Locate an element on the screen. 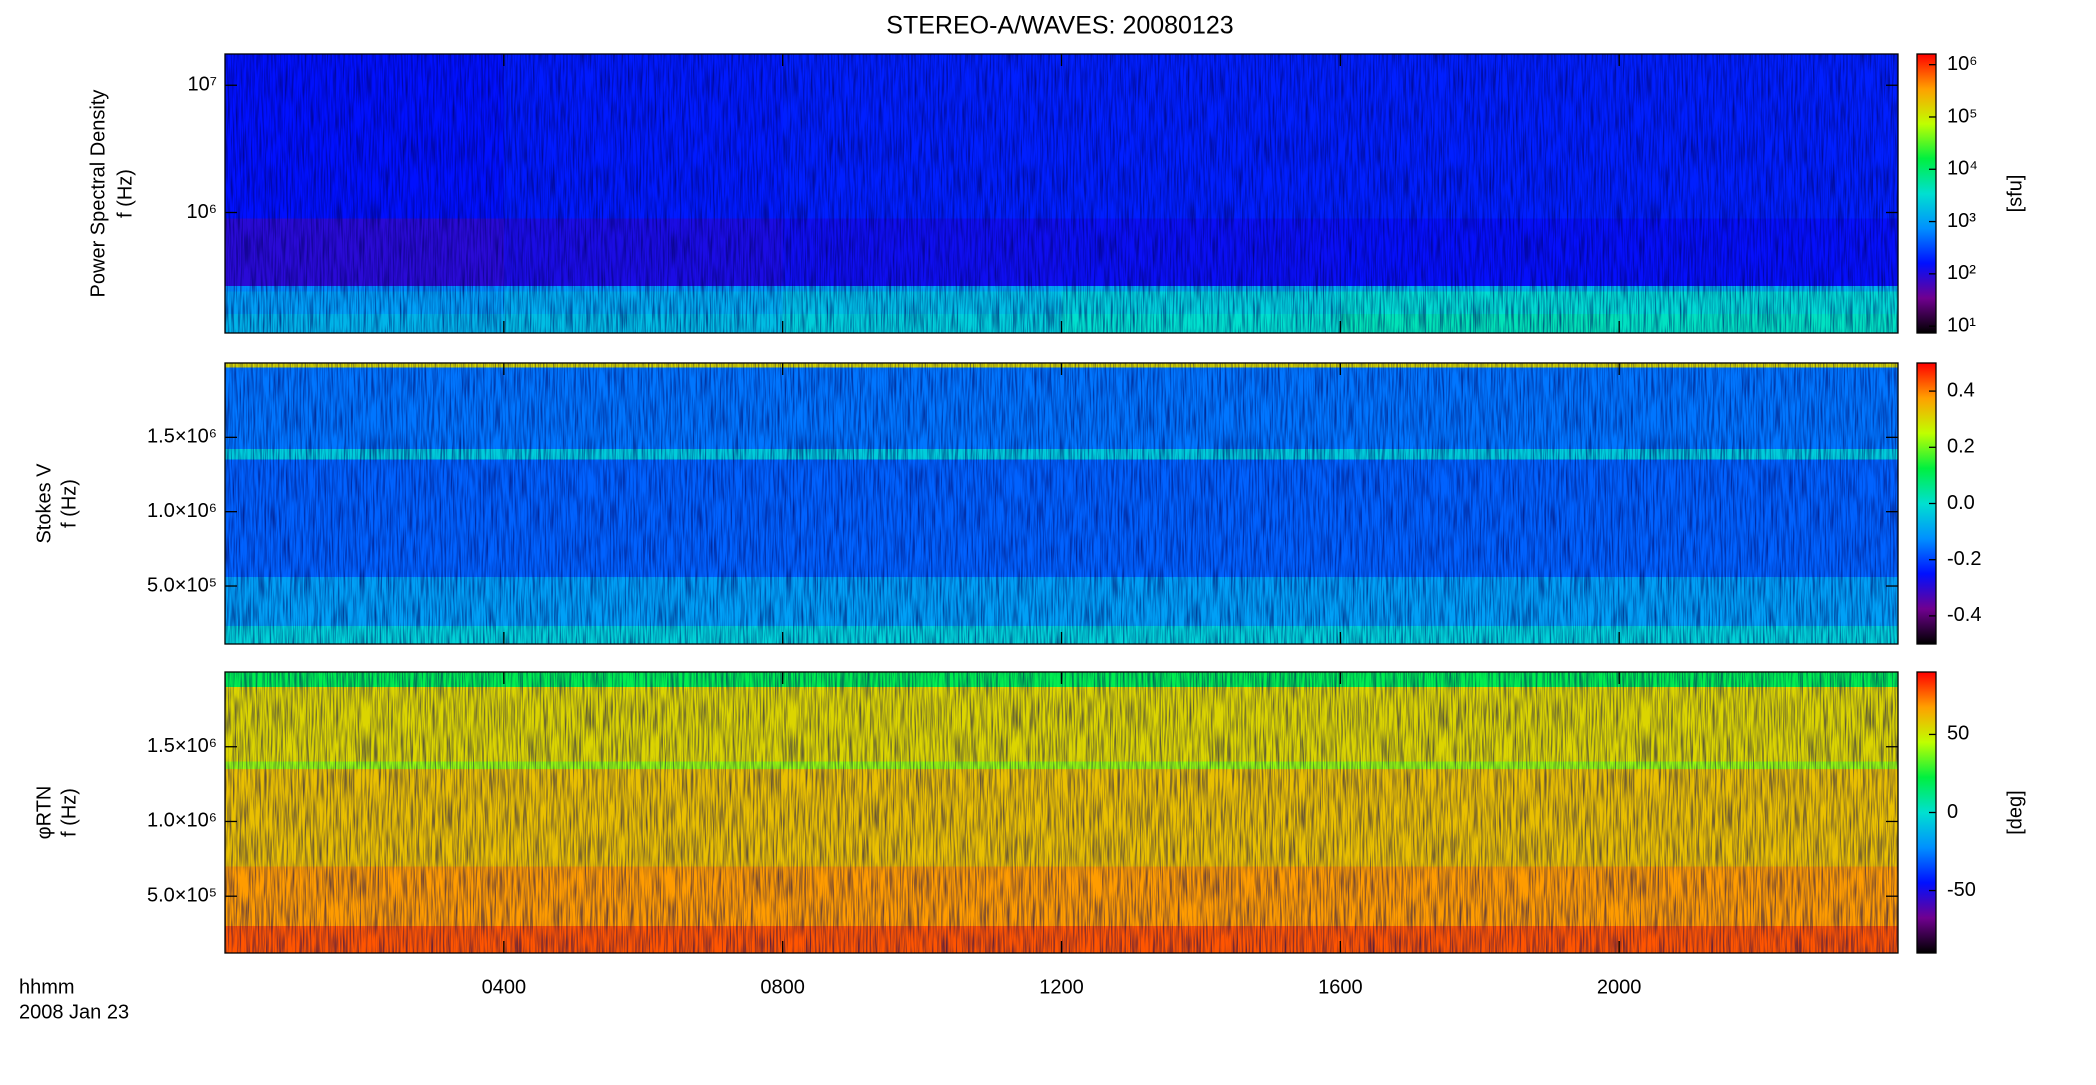 The image size is (2096, 1085). colorbar-tick-label: 0.4 is located at coordinates (1961, 390).